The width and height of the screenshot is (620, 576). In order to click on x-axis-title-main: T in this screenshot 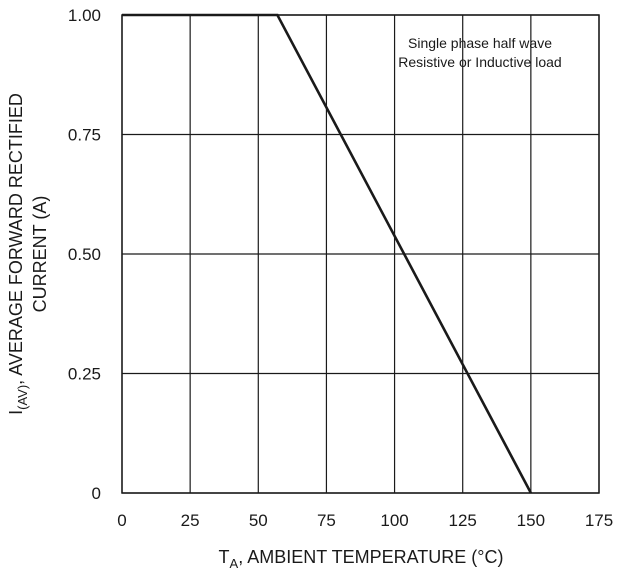, I will do `click(224, 557)`.